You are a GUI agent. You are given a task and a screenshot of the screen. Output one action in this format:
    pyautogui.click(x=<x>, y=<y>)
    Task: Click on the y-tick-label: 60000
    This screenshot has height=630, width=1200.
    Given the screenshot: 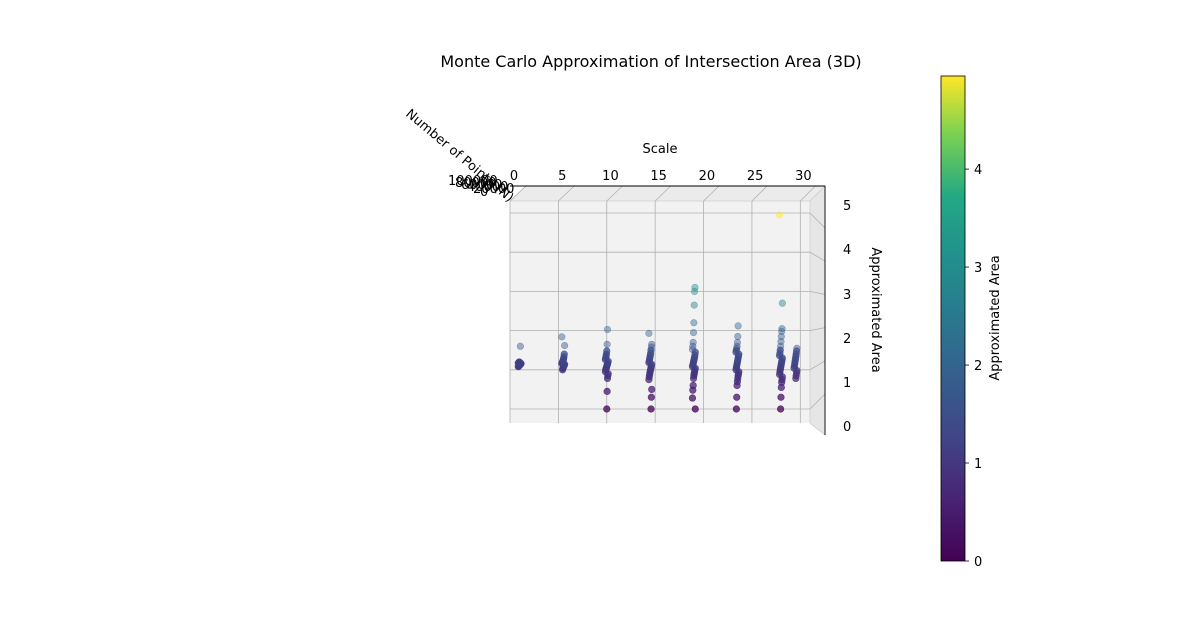 What is the action you would take?
    pyautogui.click(x=481, y=185)
    